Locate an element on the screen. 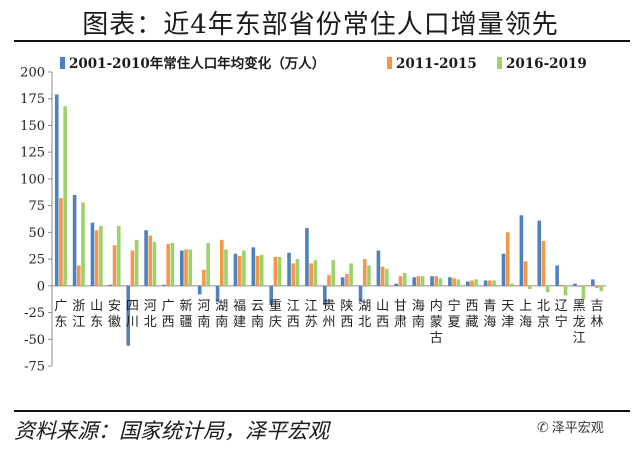  bar-内蒙古-s3 is located at coordinates (440, 282).